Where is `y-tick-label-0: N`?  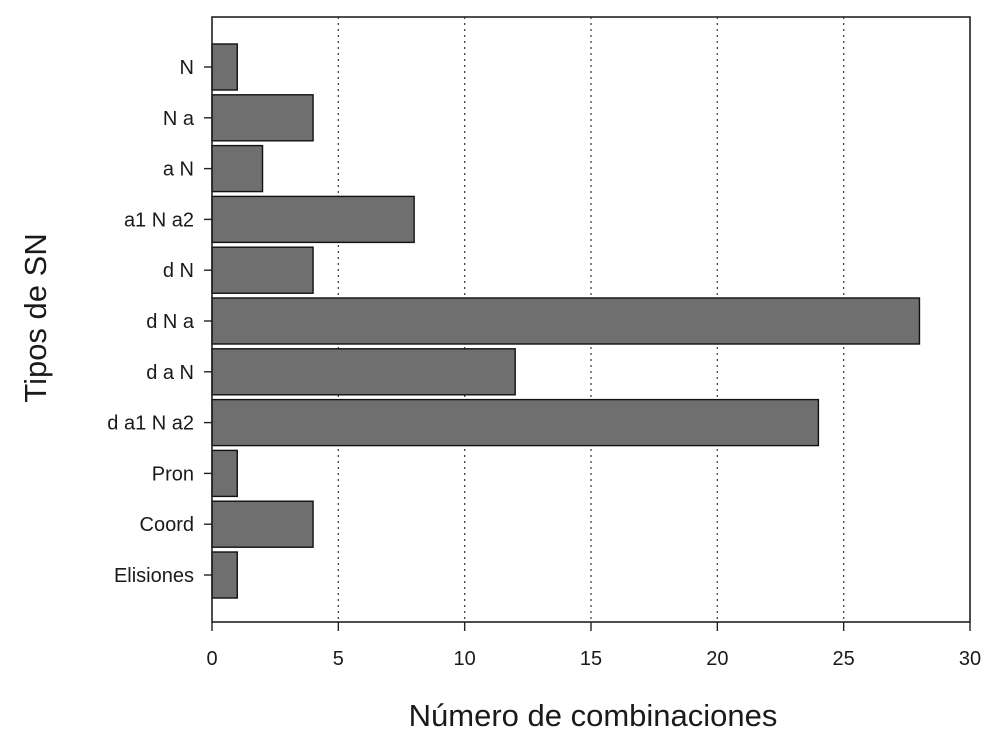 y-tick-label-0: N is located at coordinates (187, 68).